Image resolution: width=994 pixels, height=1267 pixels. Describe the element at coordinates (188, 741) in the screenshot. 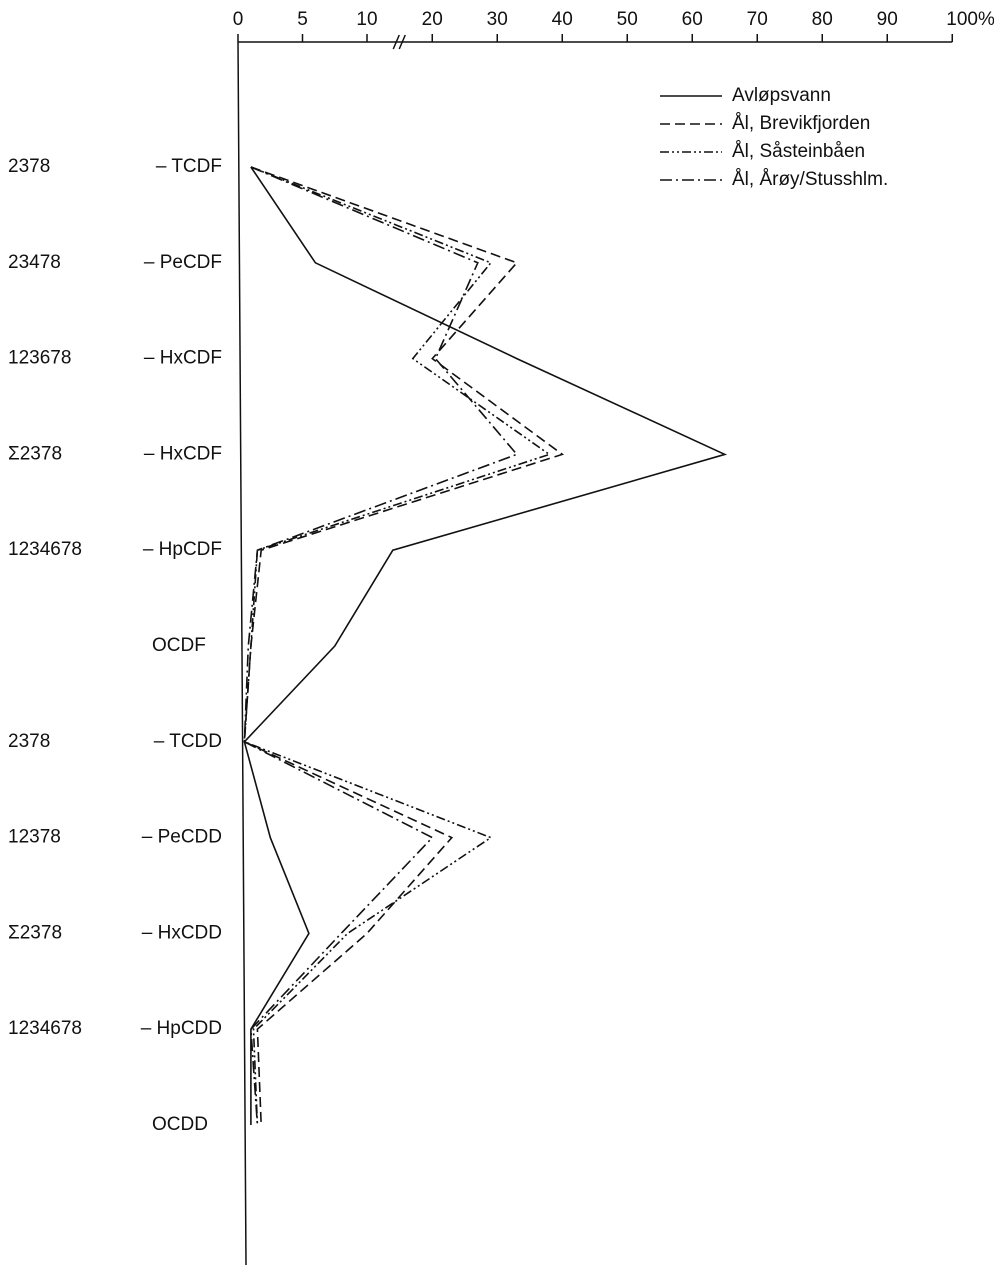

I see `row-label: – TCDD` at that location.